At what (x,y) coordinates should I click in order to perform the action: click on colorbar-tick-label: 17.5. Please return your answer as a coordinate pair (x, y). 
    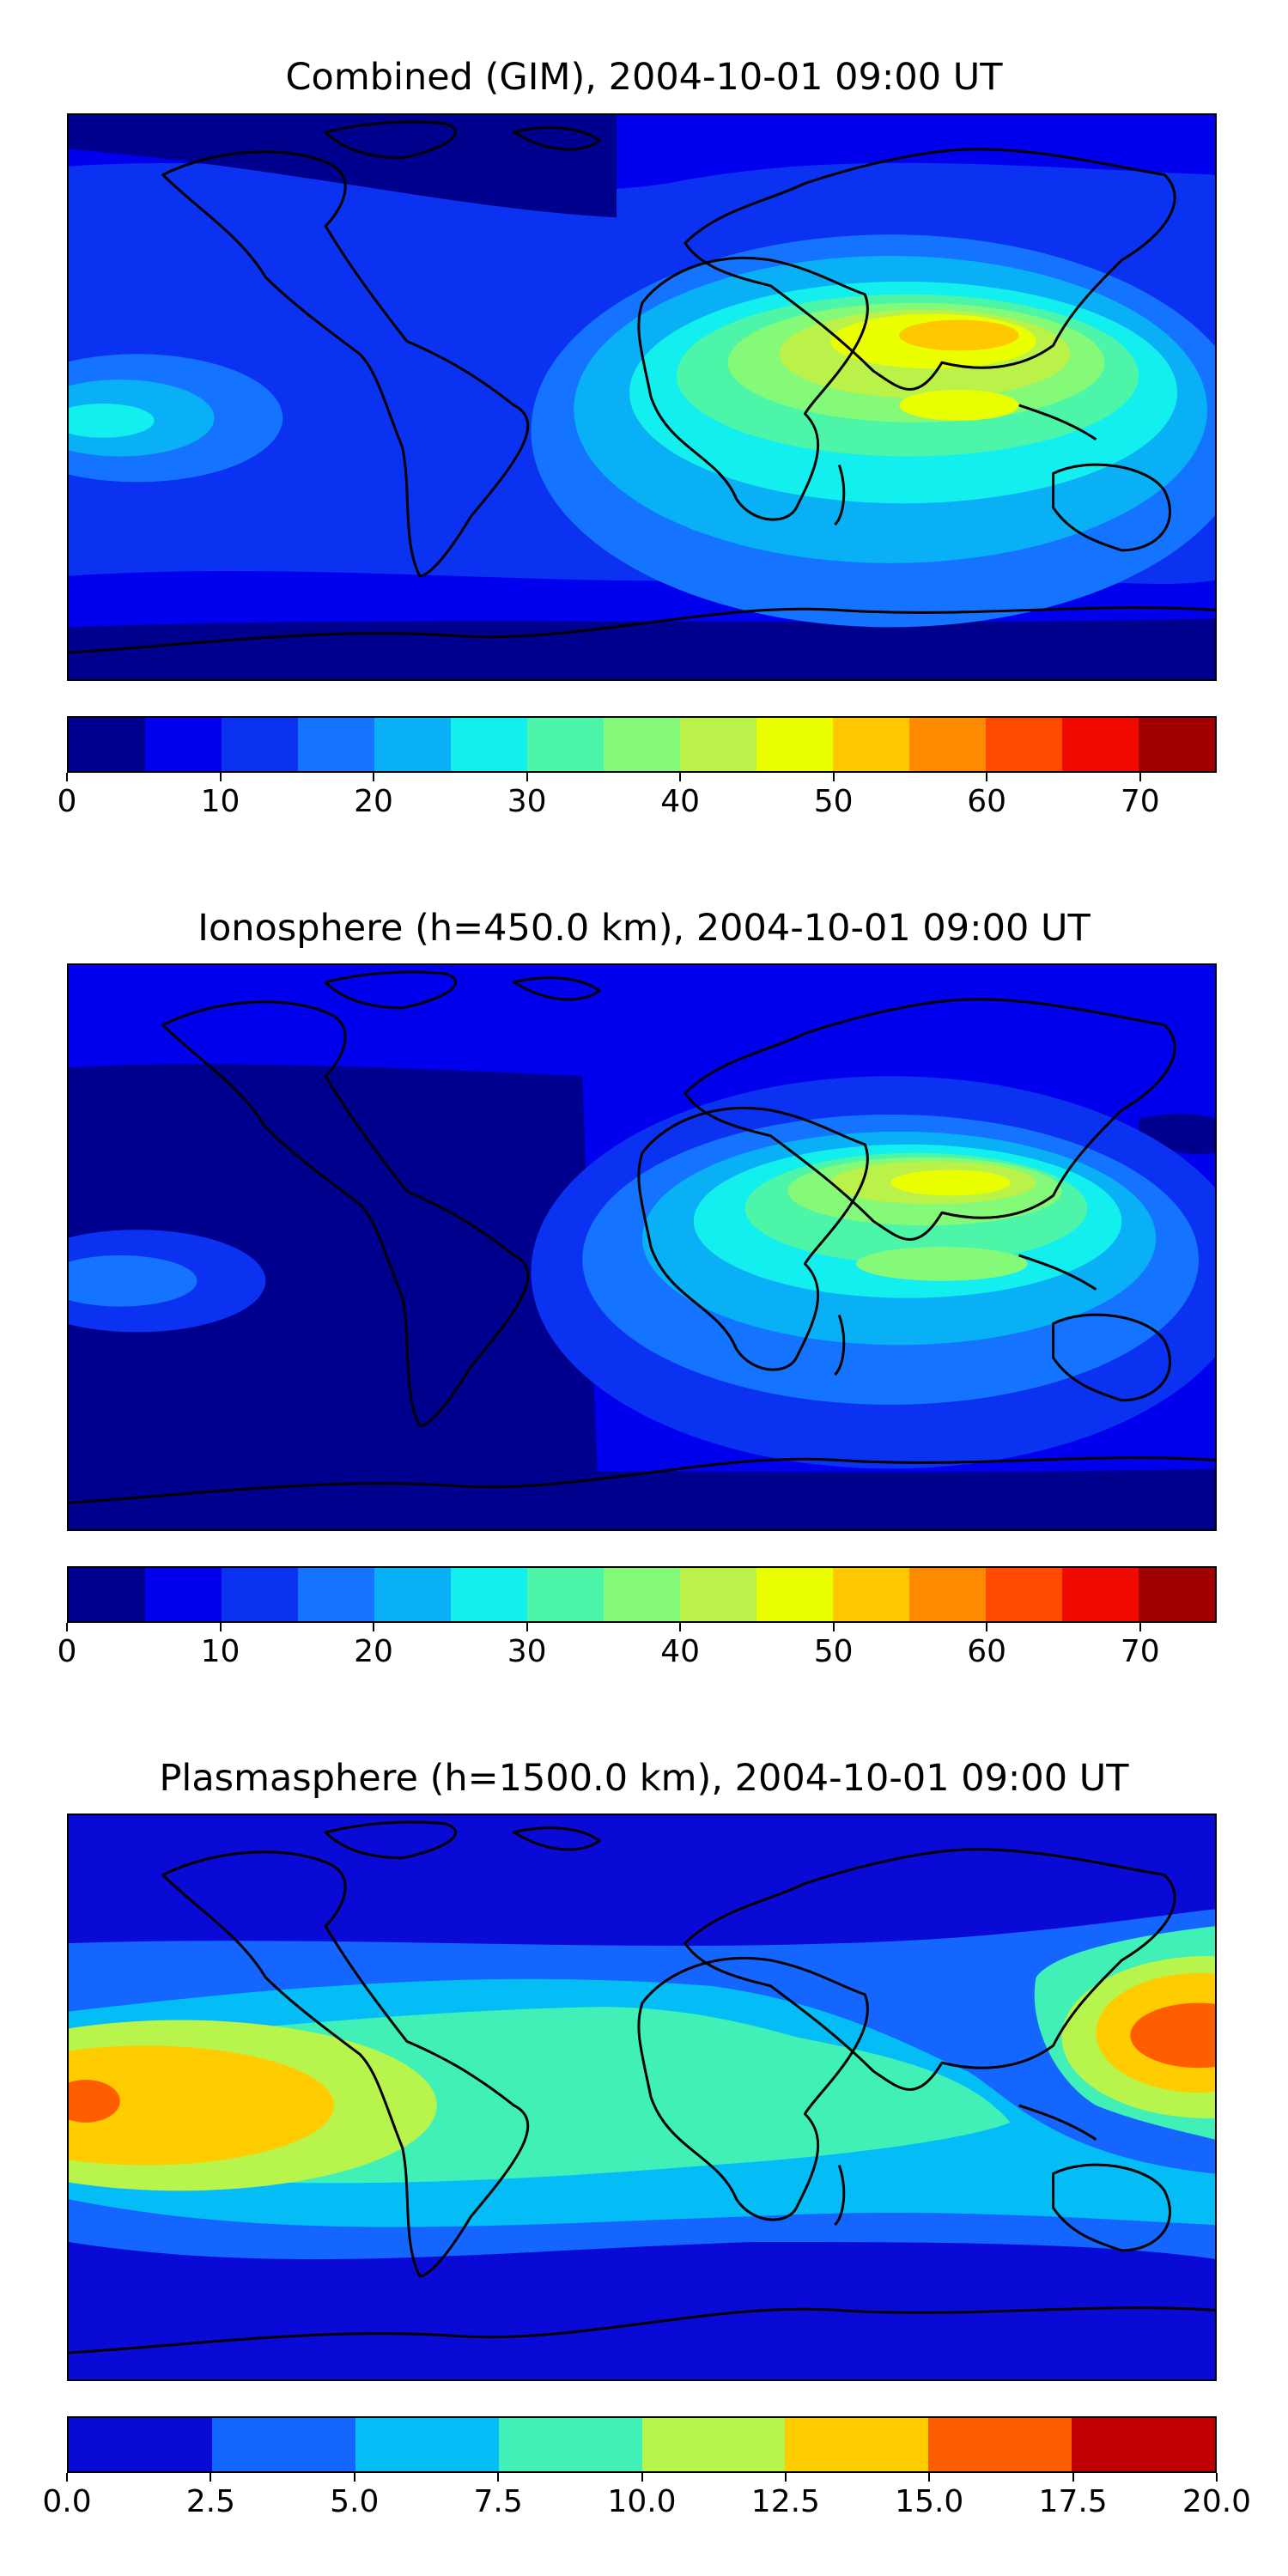
    Looking at the image, I should click on (1073, 2501).